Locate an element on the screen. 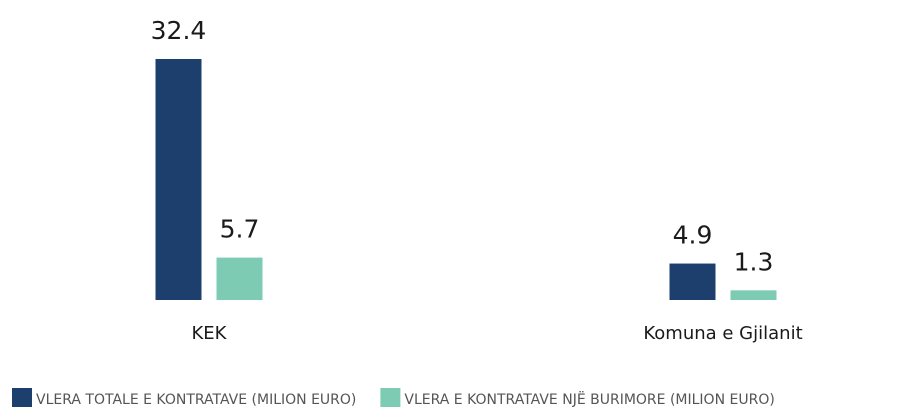 This screenshot has height=407, width=907. data-label: 4.9 is located at coordinates (693, 235).